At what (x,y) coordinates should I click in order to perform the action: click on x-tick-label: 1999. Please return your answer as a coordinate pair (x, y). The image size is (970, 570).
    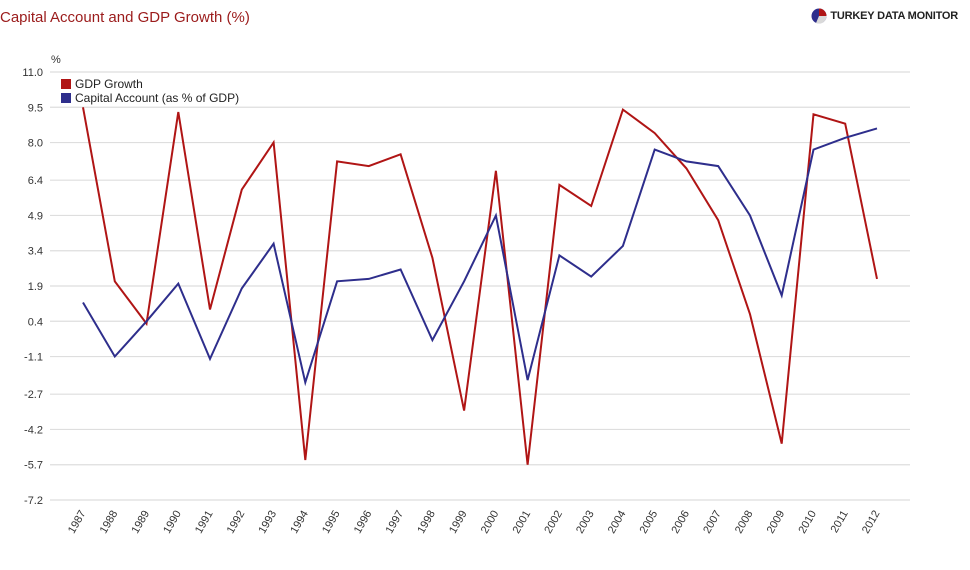
    Looking at the image, I should click on (458, 522).